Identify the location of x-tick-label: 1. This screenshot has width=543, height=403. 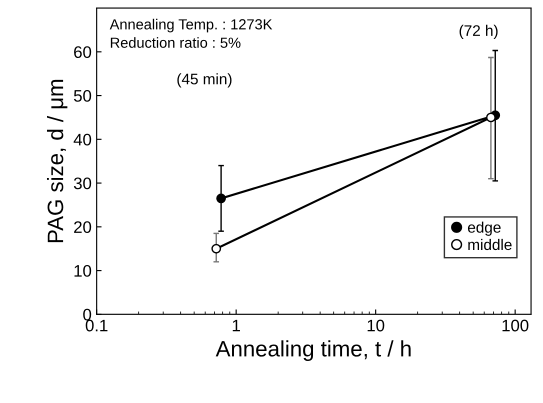
(236, 326).